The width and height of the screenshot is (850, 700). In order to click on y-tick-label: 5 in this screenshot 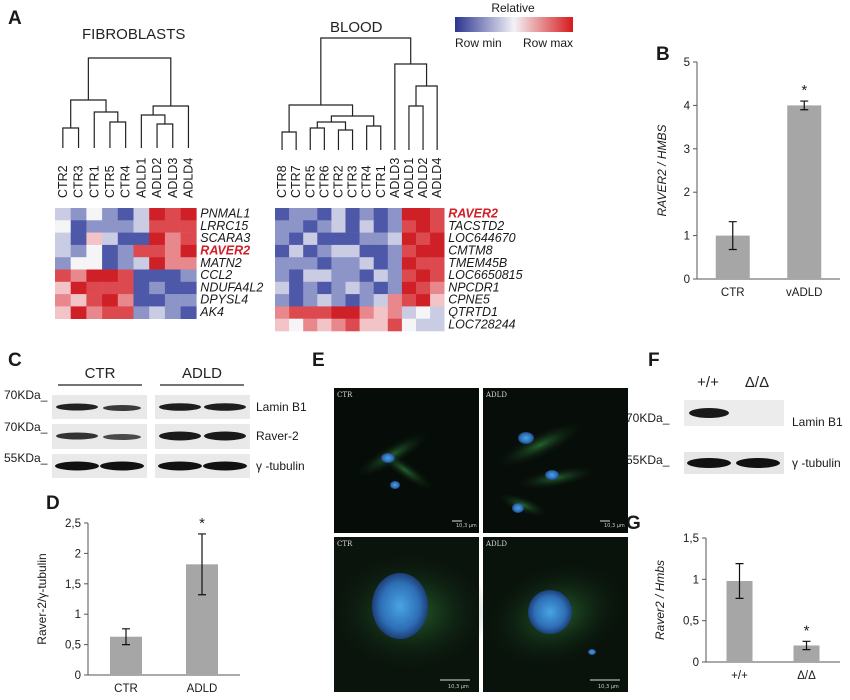, I will do `click(687, 63)`.